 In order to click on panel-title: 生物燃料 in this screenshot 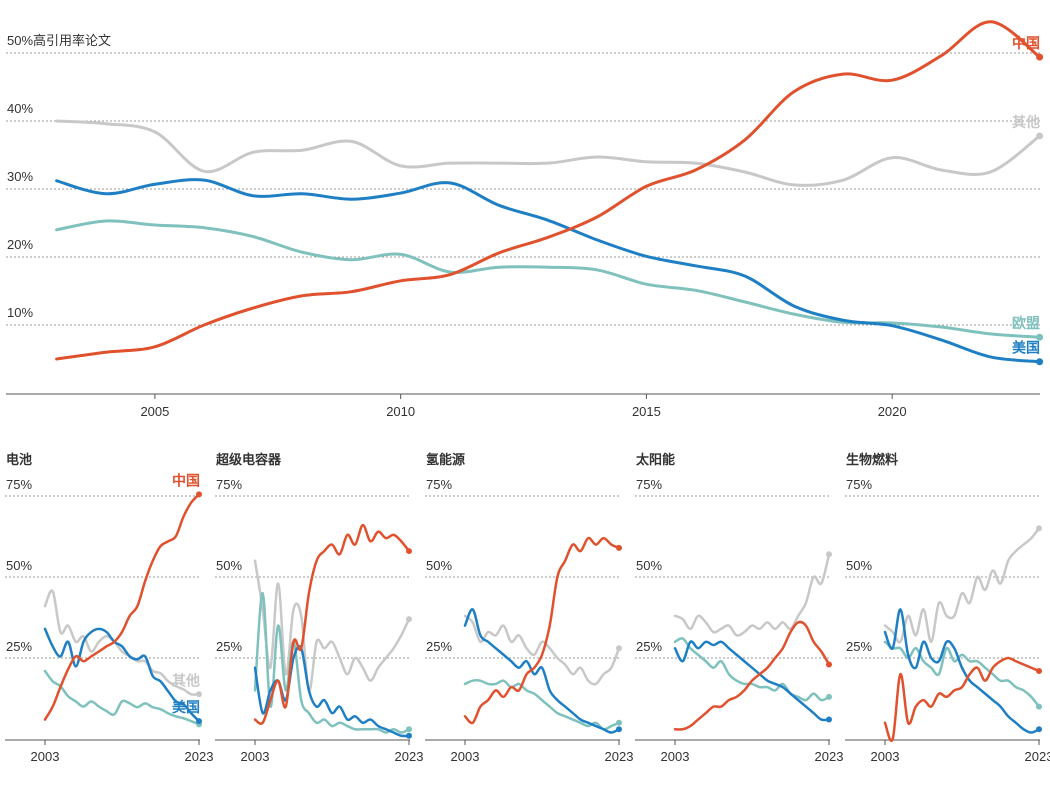, I will do `click(872, 459)`.